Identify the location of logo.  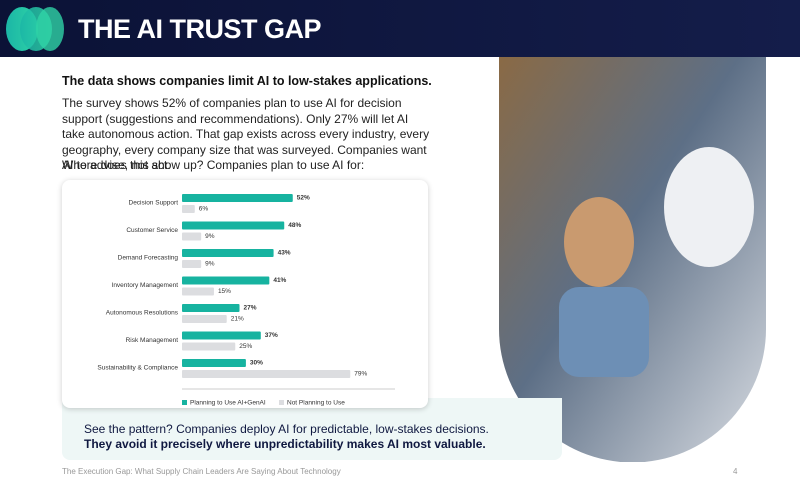
(35, 29).